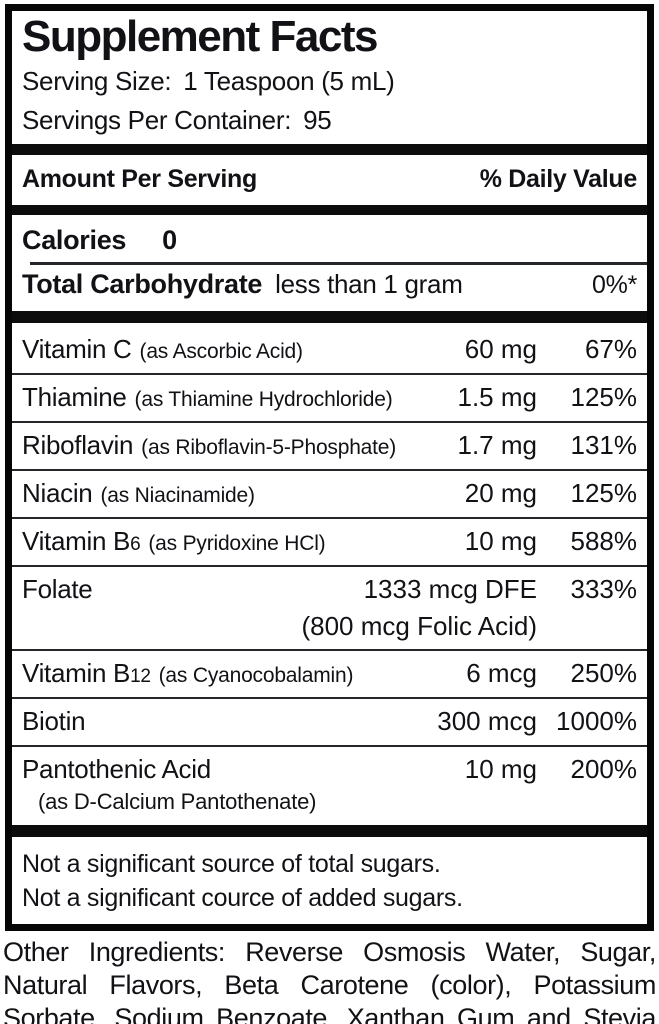  I want to click on nutrient-daily-value: 333%, so click(604, 588).